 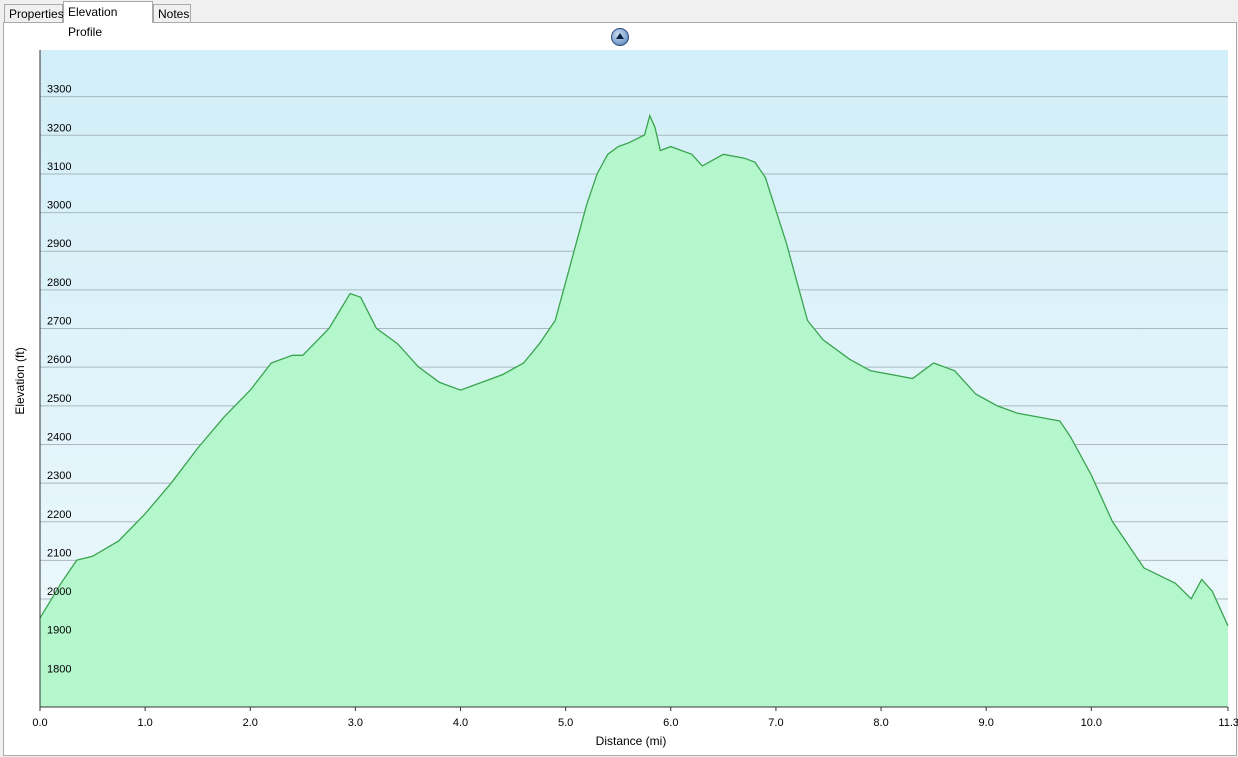 I want to click on x-axis-label: Distance (mi), so click(x=631, y=741).